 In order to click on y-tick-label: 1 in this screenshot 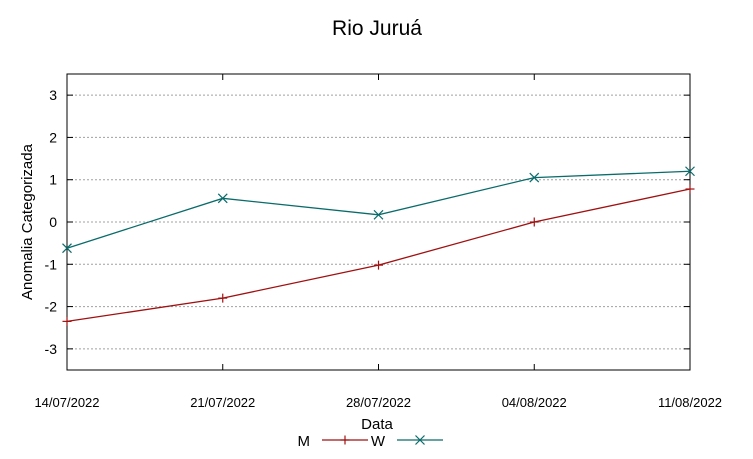, I will do `click(53, 180)`.